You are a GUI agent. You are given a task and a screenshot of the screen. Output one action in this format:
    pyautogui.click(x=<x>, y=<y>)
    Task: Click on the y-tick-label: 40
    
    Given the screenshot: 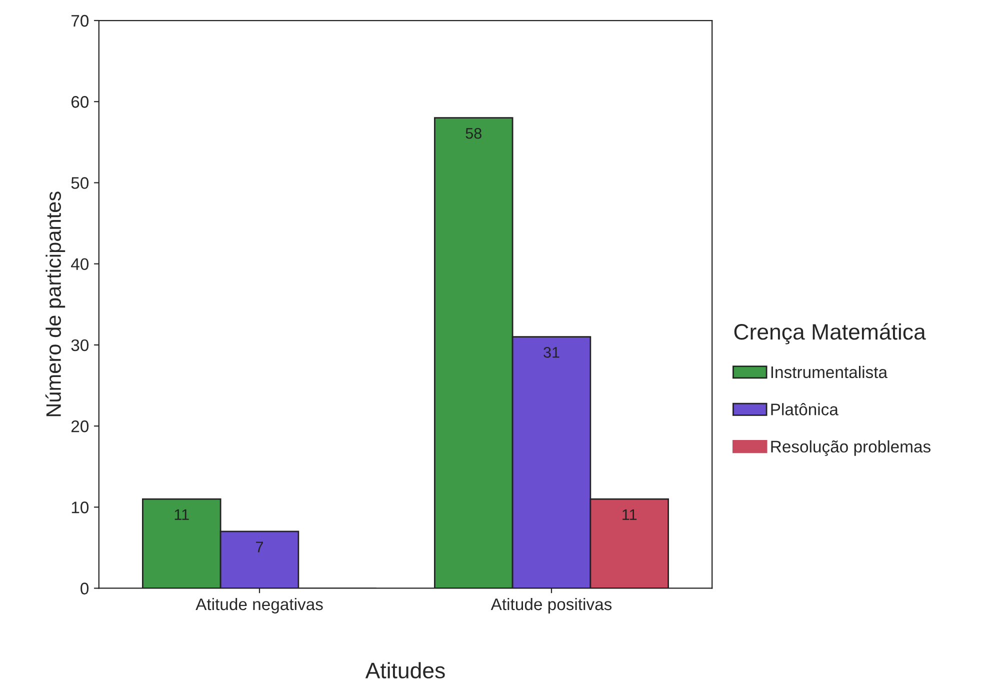 What is the action you would take?
    pyautogui.click(x=80, y=264)
    